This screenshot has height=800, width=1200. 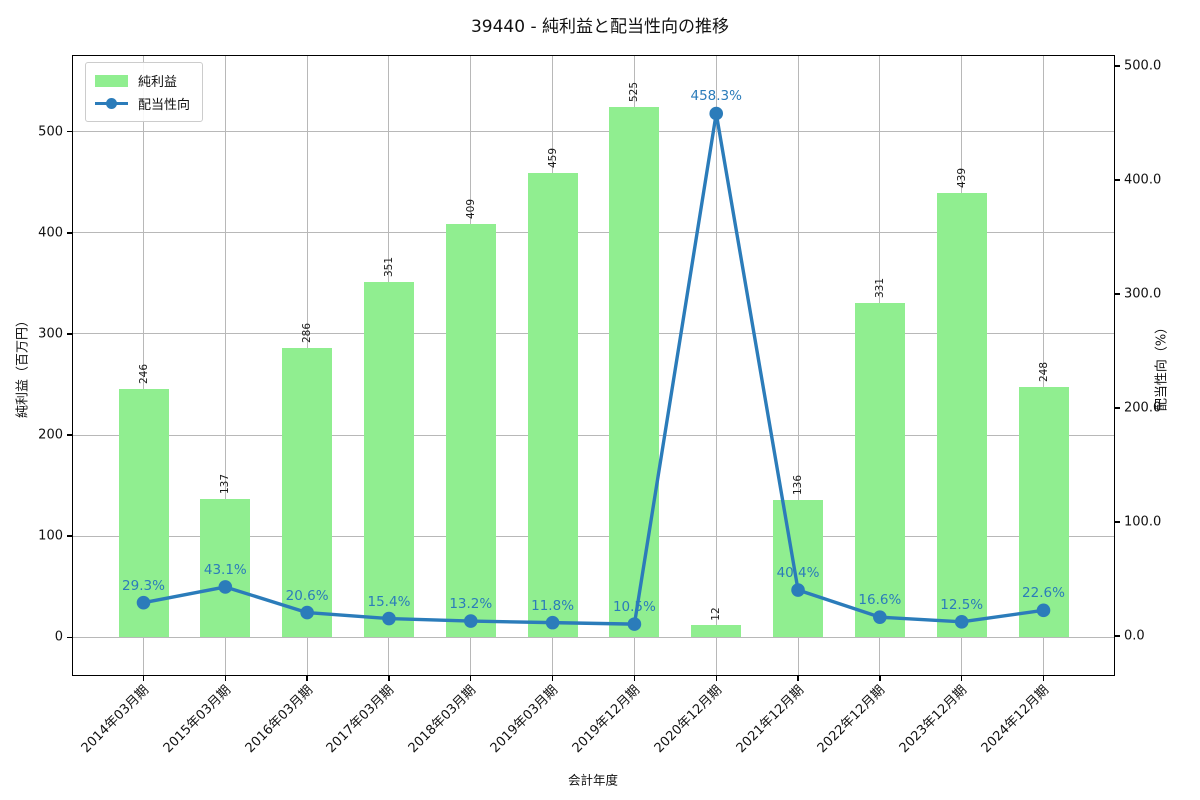 I want to click on y-tick-label-left: 100, so click(x=50, y=536).